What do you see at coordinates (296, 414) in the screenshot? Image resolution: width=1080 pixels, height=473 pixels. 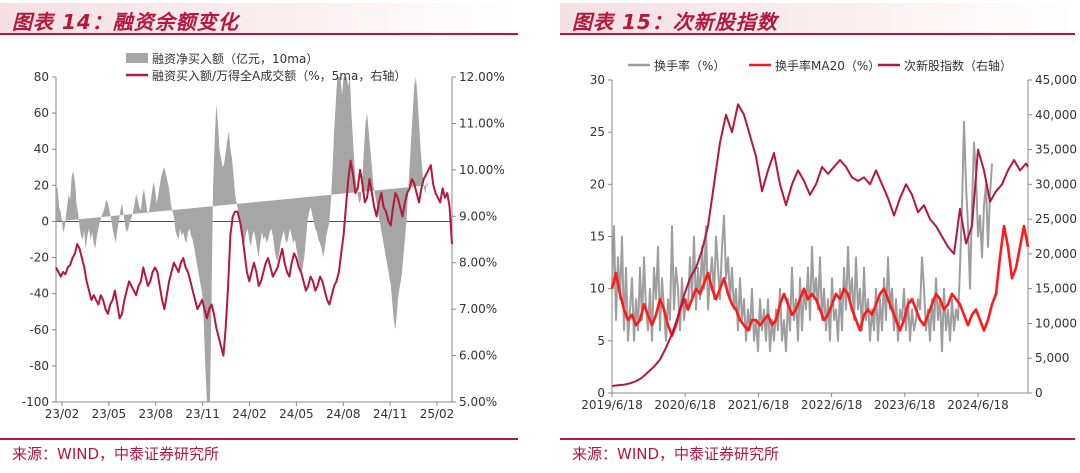 I see `x-tick-label: 24/05` at bounding box center [296, 414].